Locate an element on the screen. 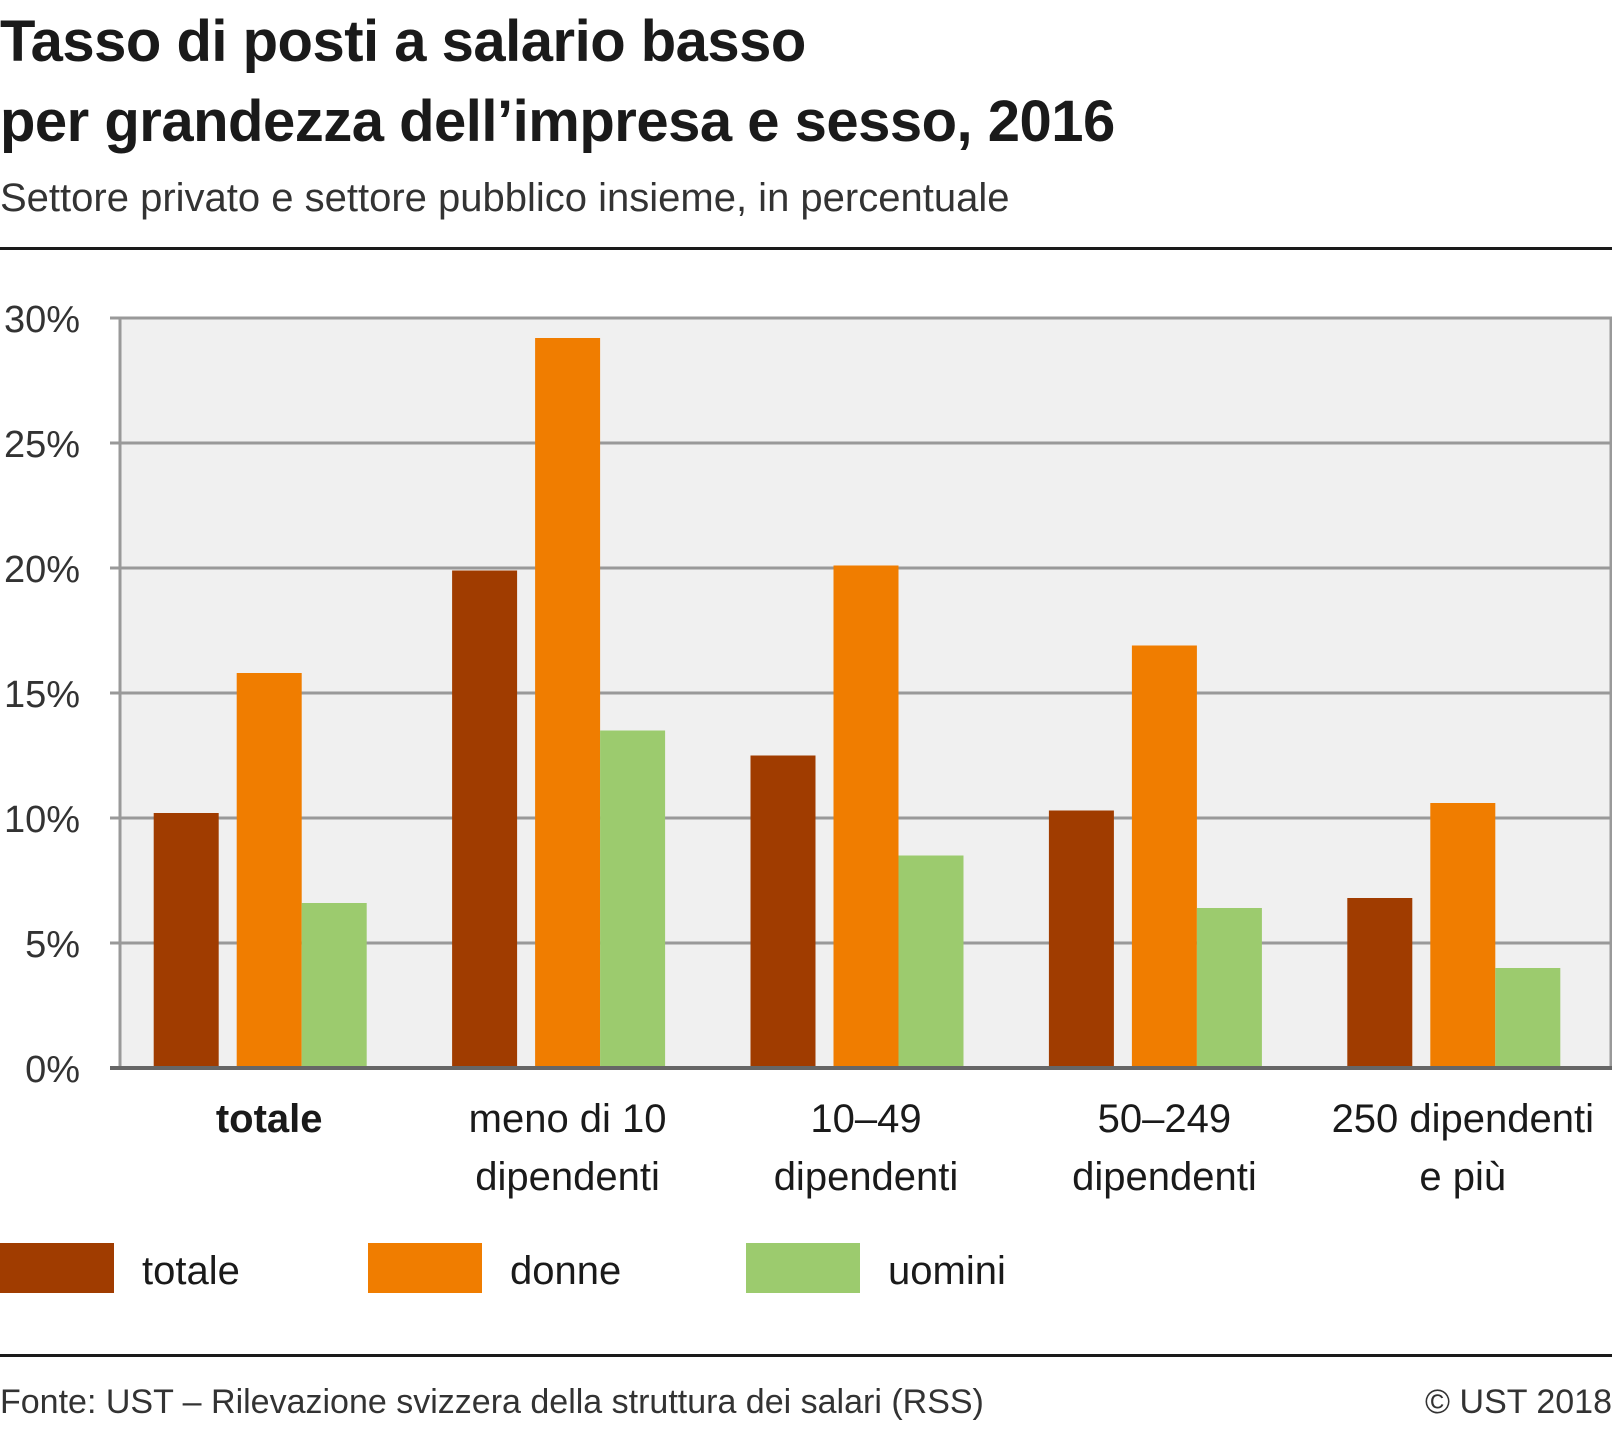  y-tick-label: 0% is located at coordinates (52, 1070).